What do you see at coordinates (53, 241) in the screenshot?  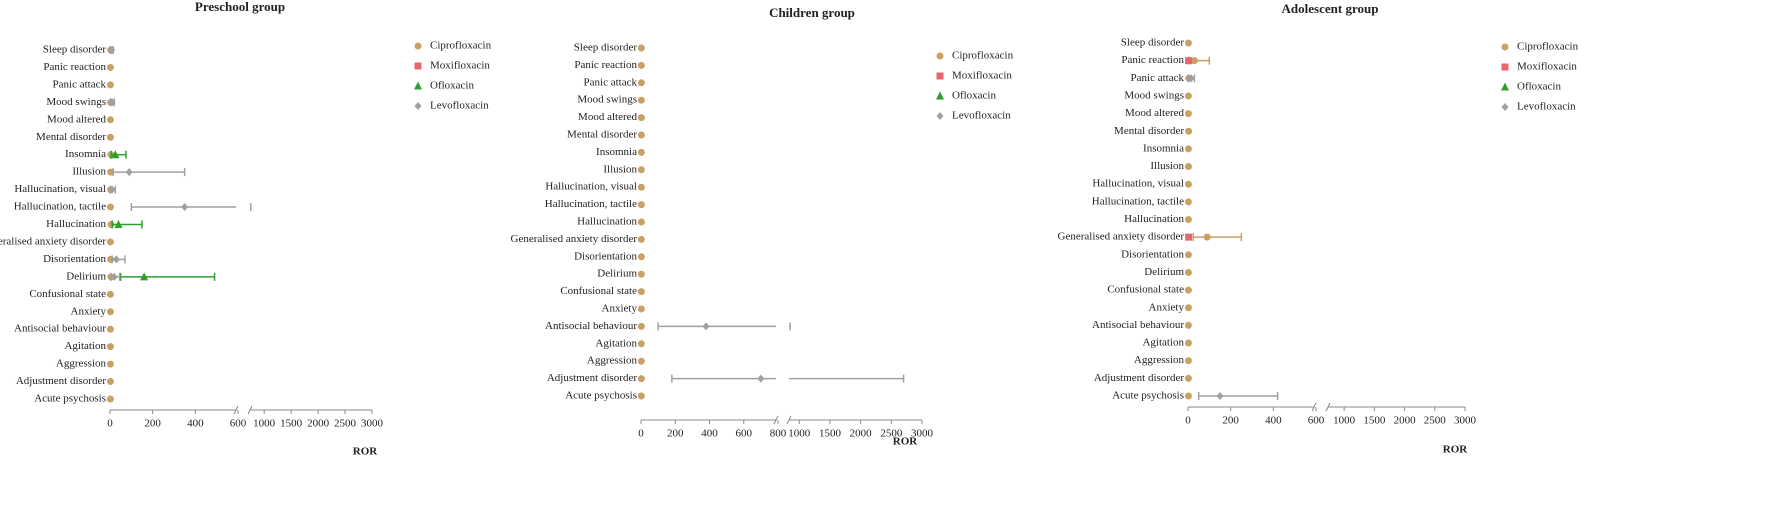 I see `y-tick-label: Generalised anxiety disorder` at bounding box center [53, 241].